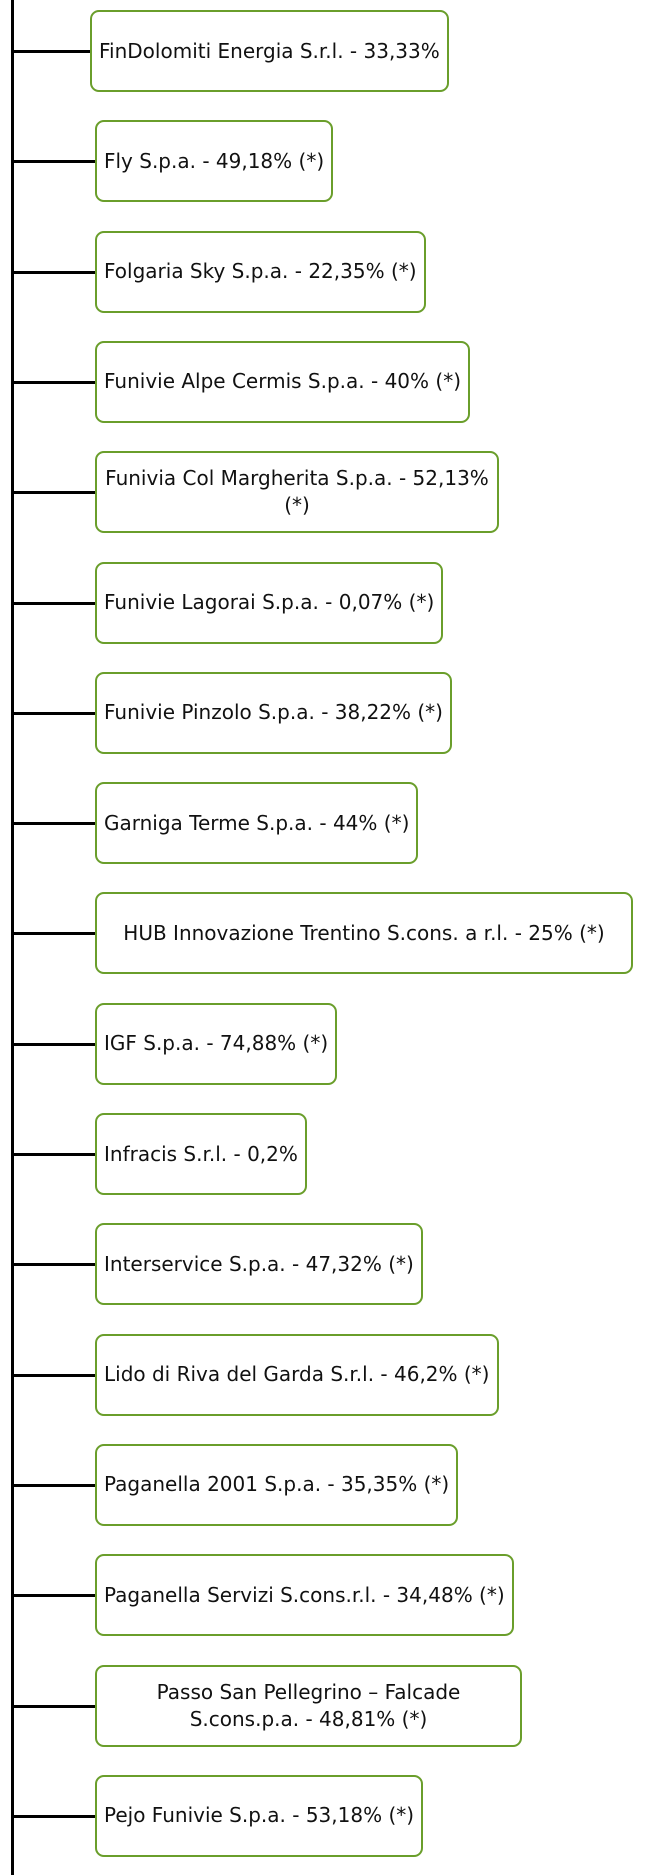 Image resolution: width=661 pixels, height=1875 pixels. I want to click on node-box: Funivie Lagorai S.p.a. - 0,07% (*), so click(269, 602).